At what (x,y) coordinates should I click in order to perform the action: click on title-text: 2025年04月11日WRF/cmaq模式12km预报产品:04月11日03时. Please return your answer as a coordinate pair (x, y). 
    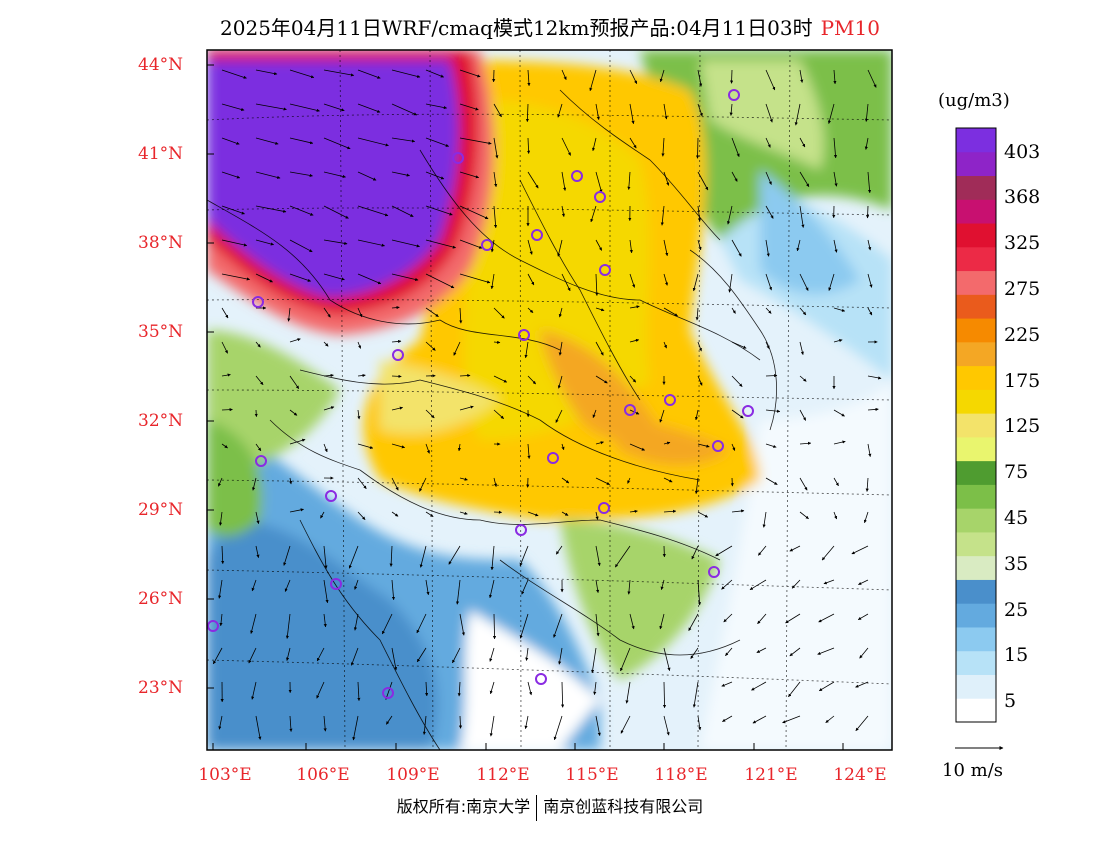
    Looking at the image, I should click on (516, 28).